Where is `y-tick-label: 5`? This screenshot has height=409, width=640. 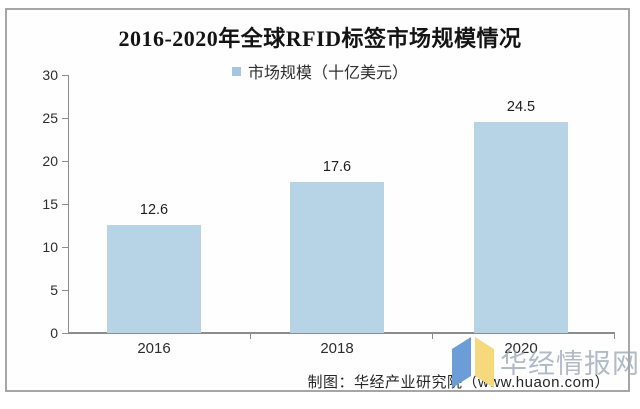 y-tick-label: 5 is located at coordinates (54, 290).